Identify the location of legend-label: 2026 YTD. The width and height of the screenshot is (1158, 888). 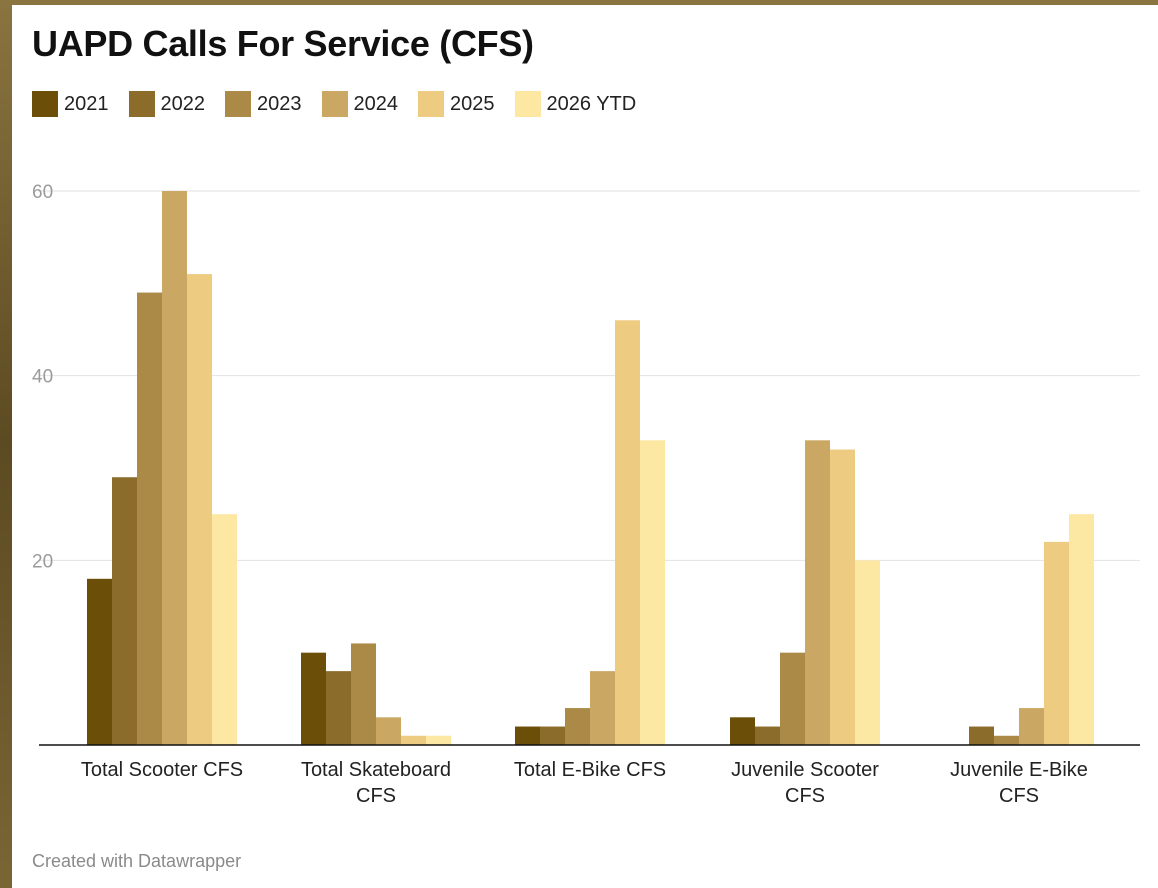
(591, 103).